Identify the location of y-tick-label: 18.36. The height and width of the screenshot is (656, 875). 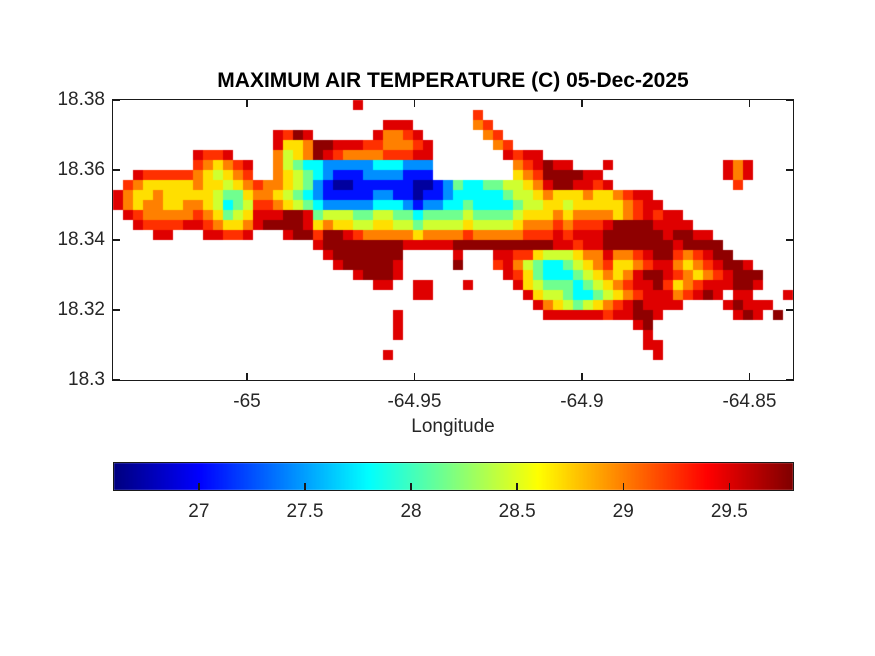
(81, 169).